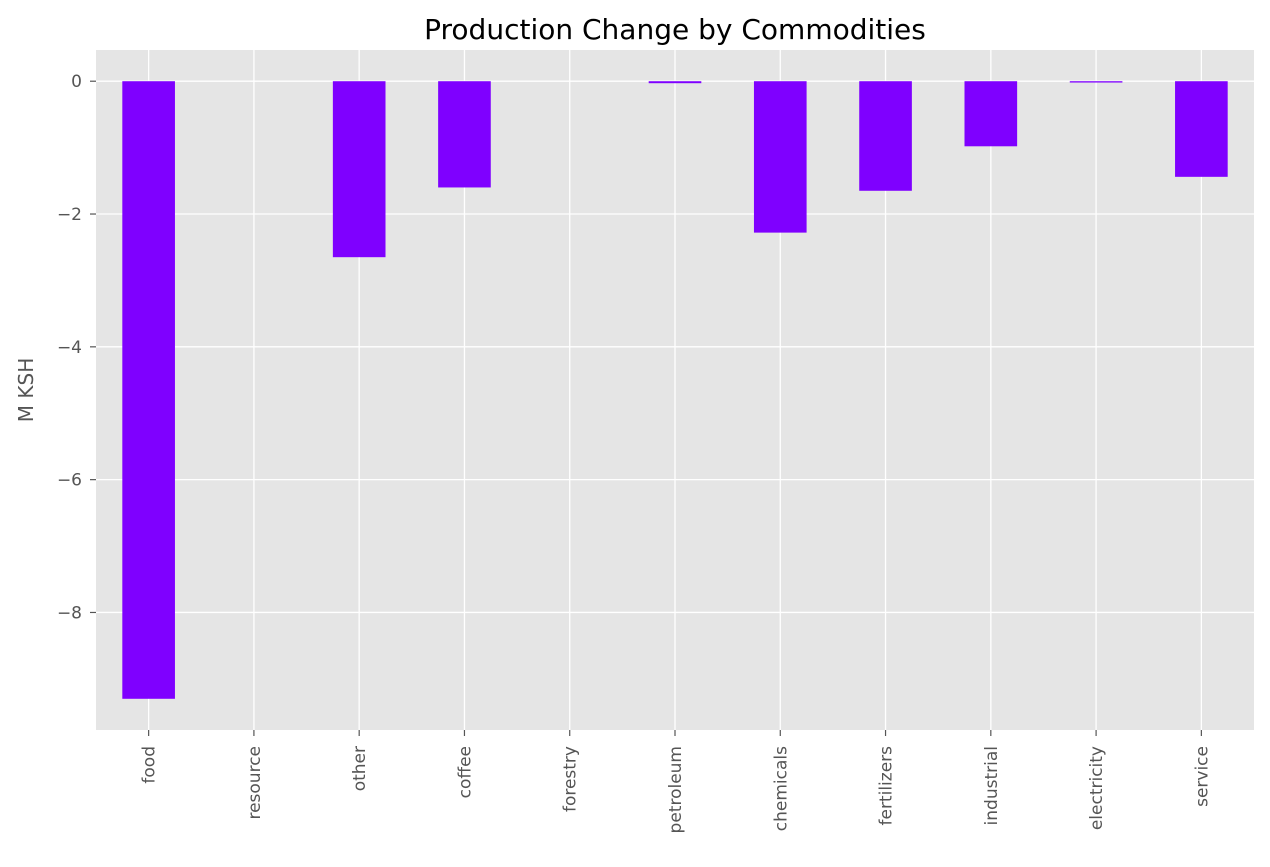  I want to click on bar-other, so click(359, 169).